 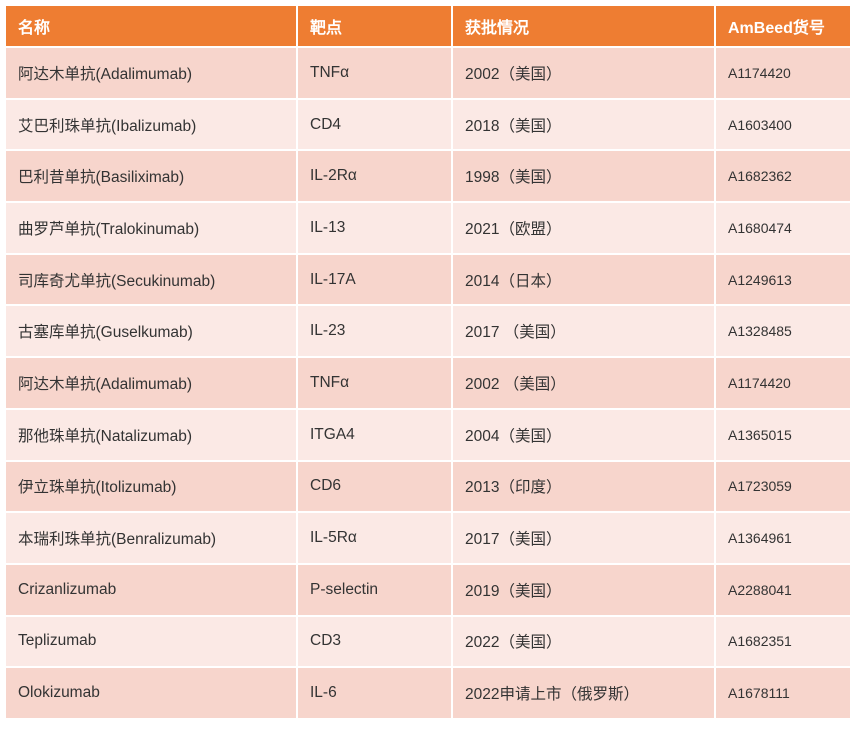 What do you see at coordinates (374, 538) in the screenshot?
I see `target-cell: IL-5Rα` at bounding box center [374, 538].